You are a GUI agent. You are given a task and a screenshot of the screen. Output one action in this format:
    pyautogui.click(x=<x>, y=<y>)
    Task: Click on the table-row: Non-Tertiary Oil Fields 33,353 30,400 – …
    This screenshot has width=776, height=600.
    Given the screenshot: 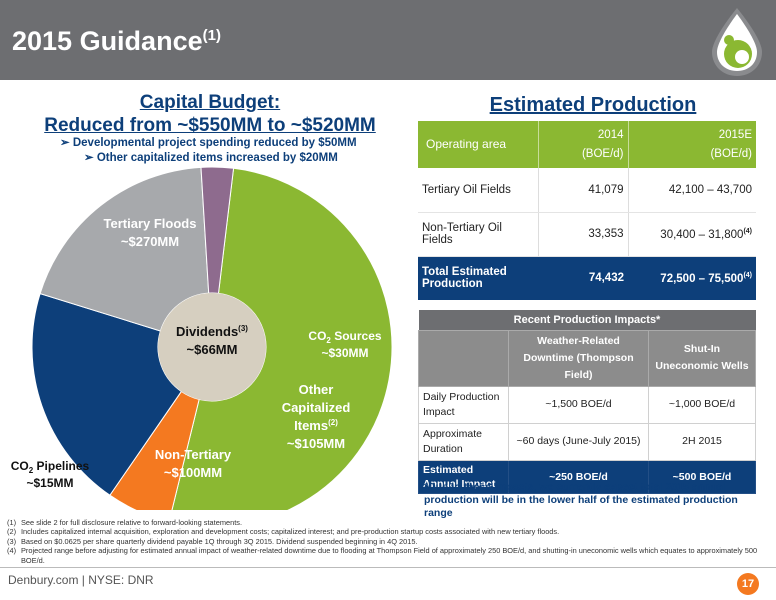 What is the action you would take?
    pyautogui.click(x=587, y=234)
    